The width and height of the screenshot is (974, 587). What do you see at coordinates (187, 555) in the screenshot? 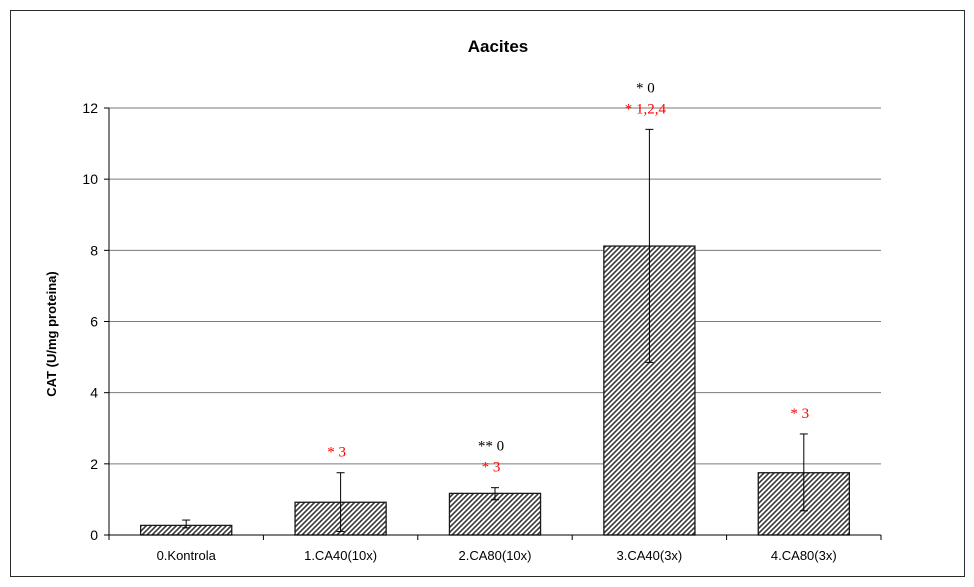
I see `x-tick-label: 0.Kontrola` at bounding box center [187, 555].